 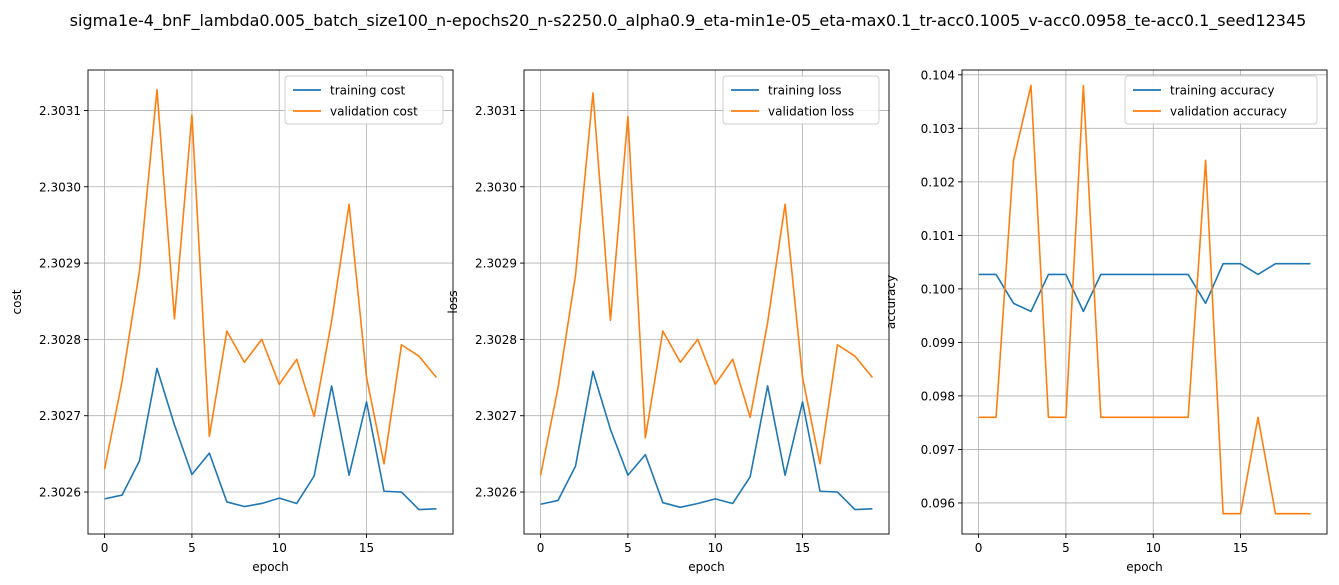 What do you see at coordinates (453, 301) in the screenshot?
I see `y-axis-label: loss` at bounding box center [453, 301].